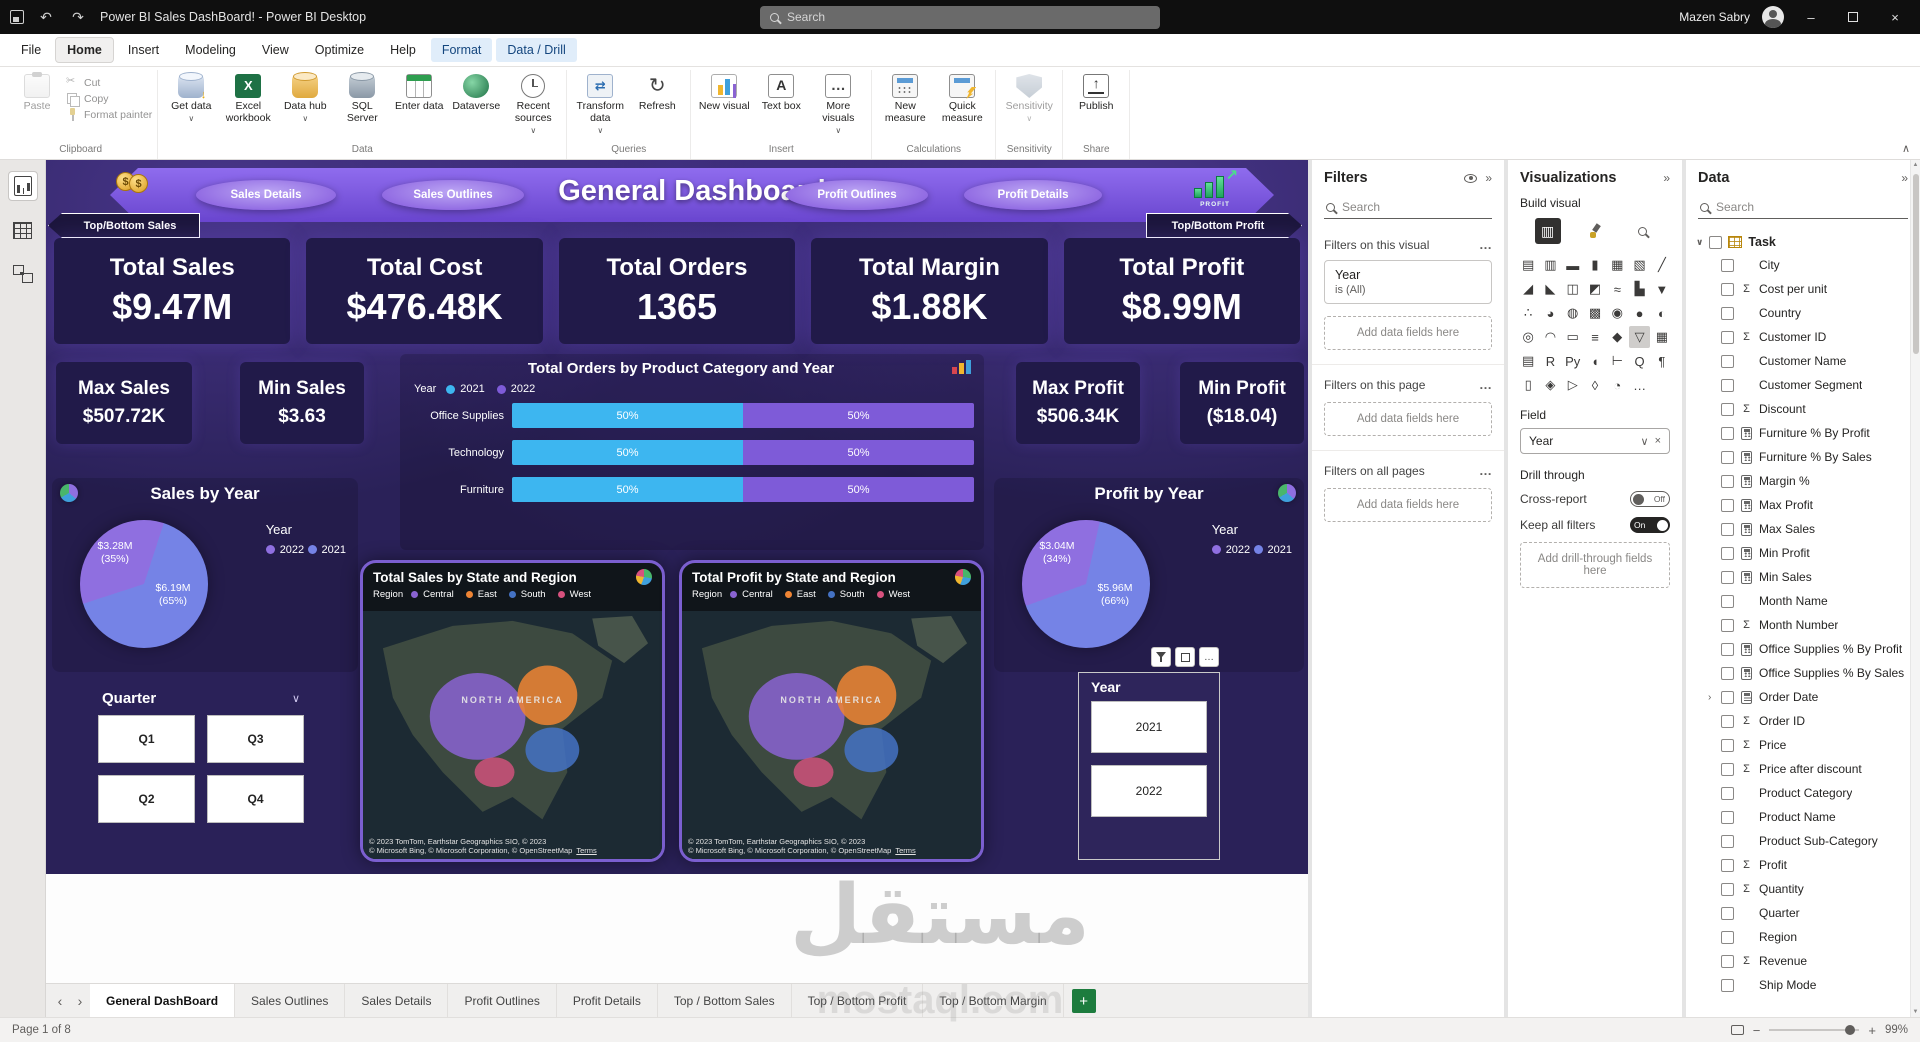 The image size is (1920, 1042). I want to click on user-name: Mazen Sabry, so click(1714, 17).